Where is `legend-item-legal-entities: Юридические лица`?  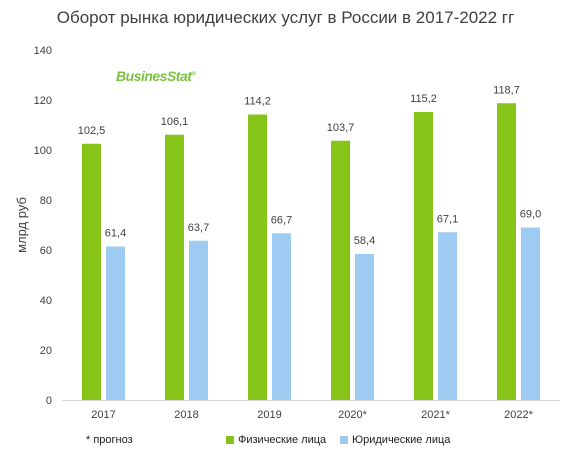
legend-item-legal-entities: Юридические лица is located at coordinates (395, 440).